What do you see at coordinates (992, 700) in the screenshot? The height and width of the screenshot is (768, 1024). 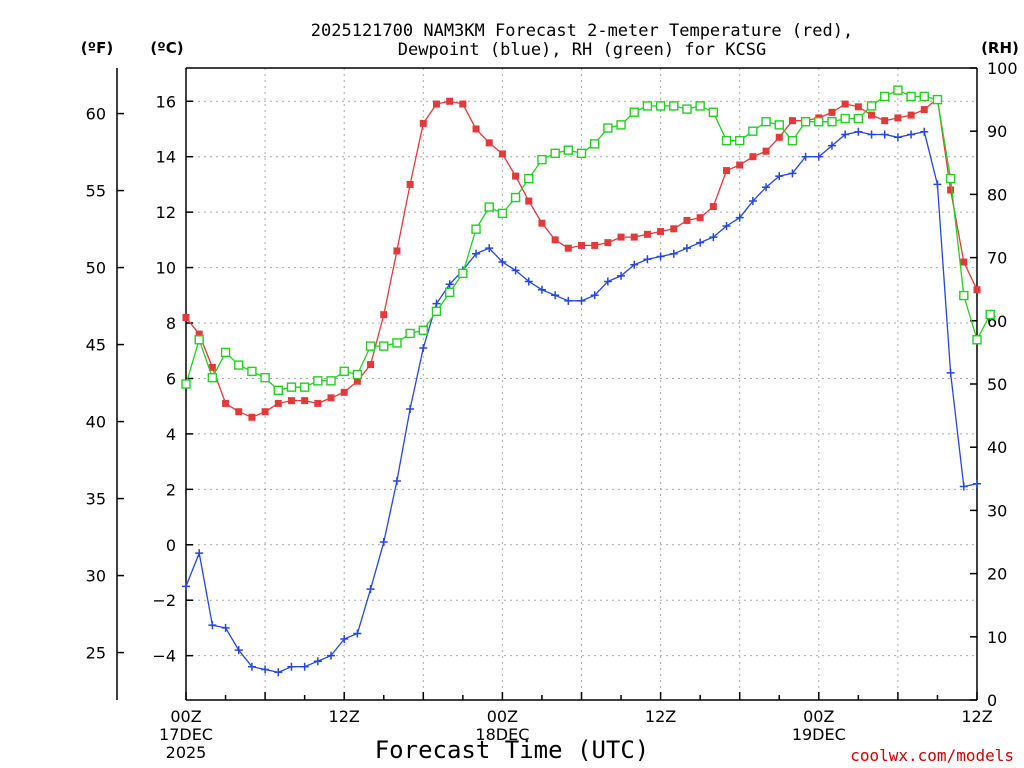 I see `rh-tick-label: 0` at bounding box center [992, 700].